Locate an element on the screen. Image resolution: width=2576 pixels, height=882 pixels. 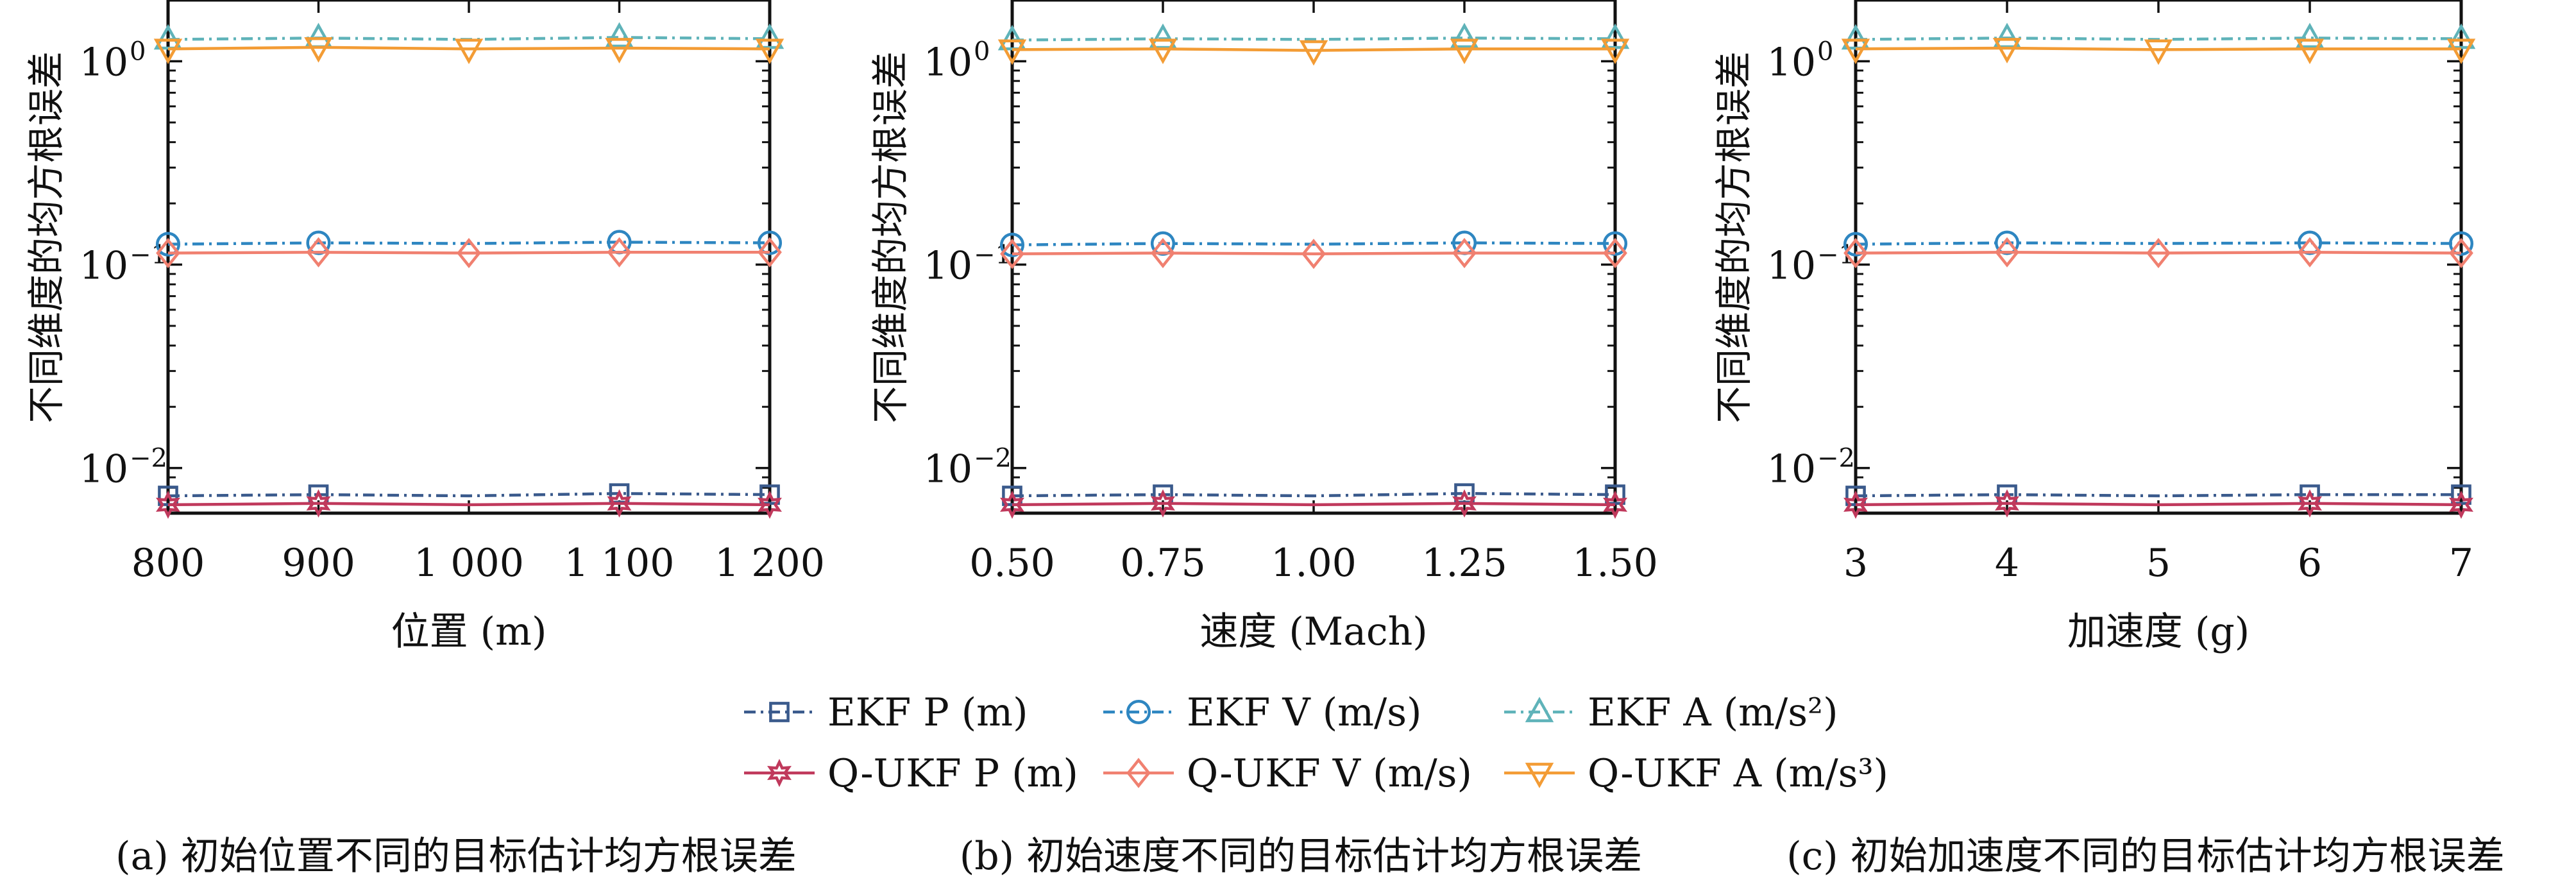
x-tick-label: 1 200 is located at coordinates (770, 563).